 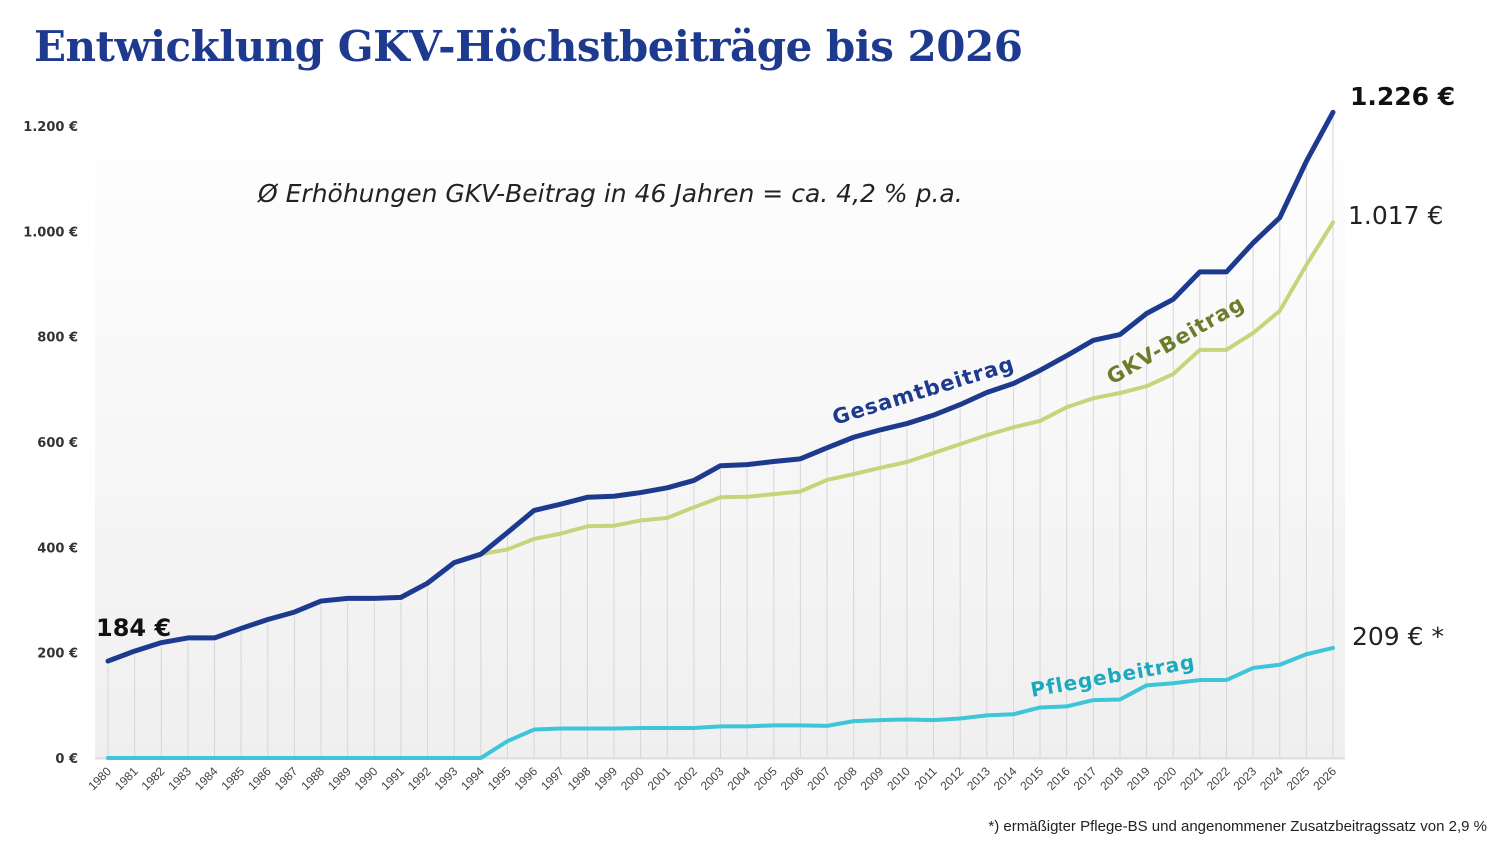 I want to click on x-tick-label: 2018, so click(x=1111, y=778).